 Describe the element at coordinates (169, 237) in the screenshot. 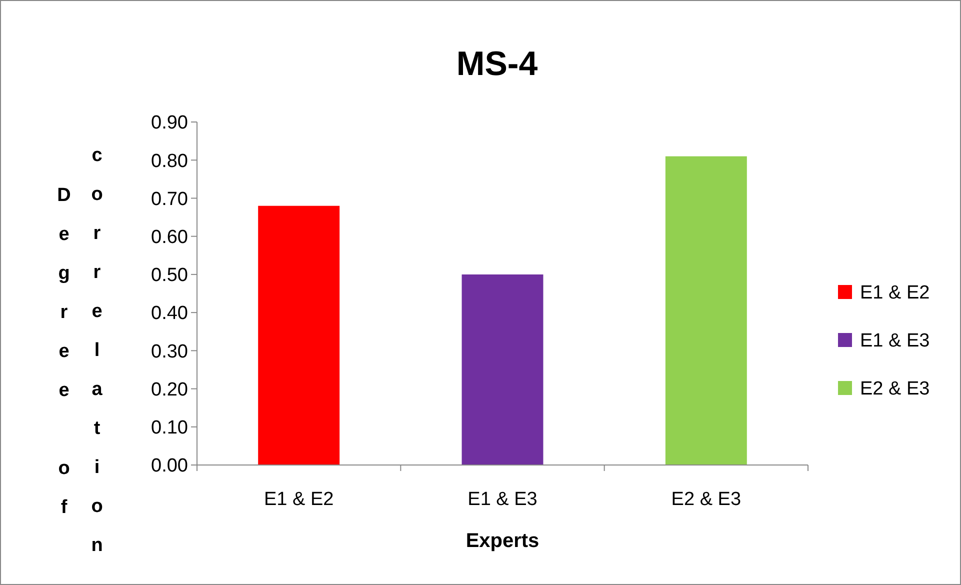

I see `y-tick-label: 0.60` at that location.